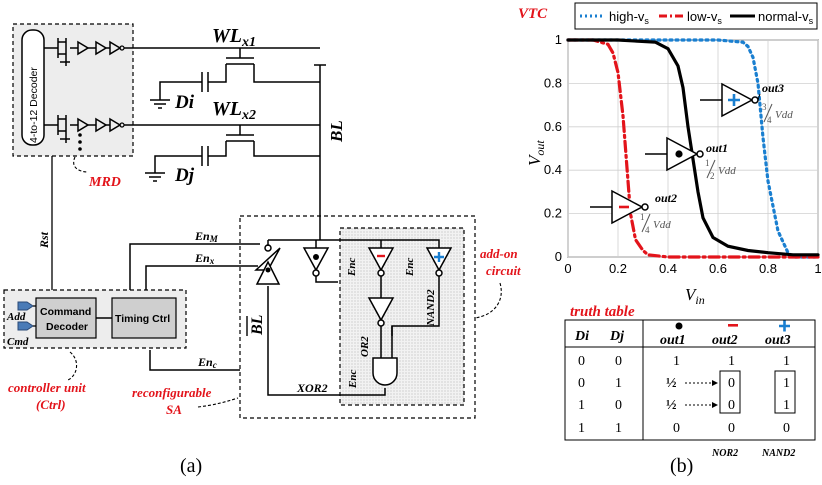 This screenshot has height=485, width=822. I want to click on bl-label: BL, so click(336, 131).